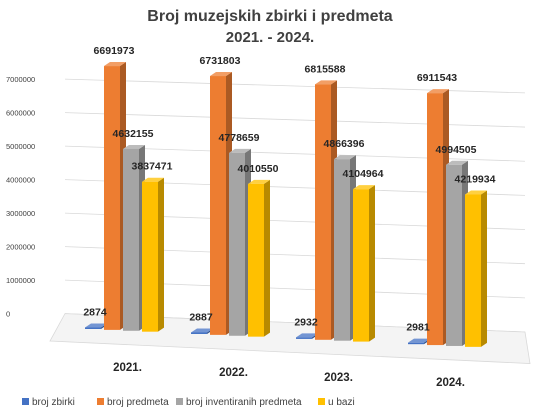  What do you see at coordinates (114, 51) in the screenshot?
I see `data-label: 6691973` at bounding box center [114, 51].